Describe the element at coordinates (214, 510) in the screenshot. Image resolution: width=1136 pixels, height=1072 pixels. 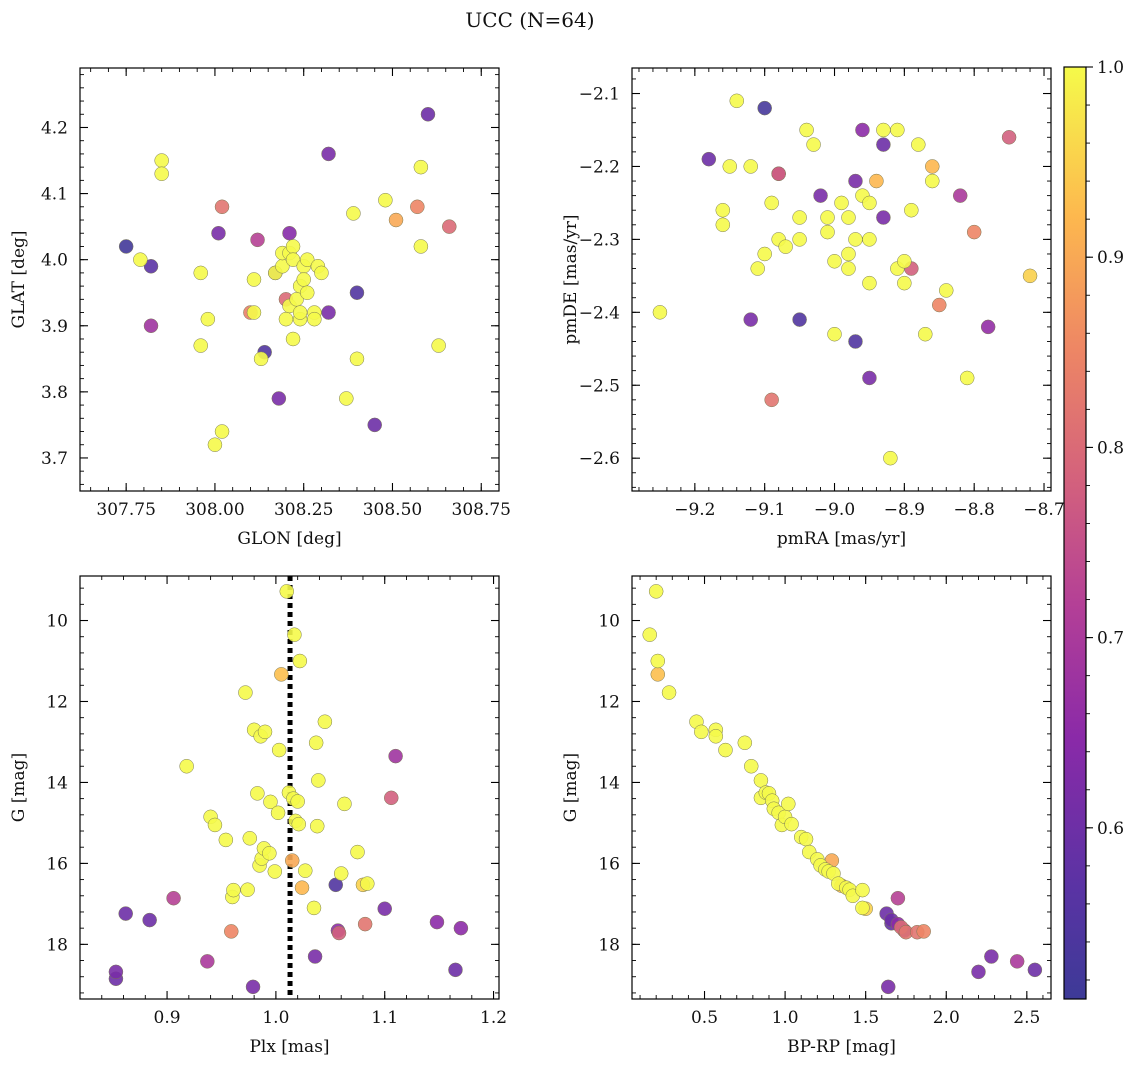
I see `x-tick-label: 308.00` at that location.